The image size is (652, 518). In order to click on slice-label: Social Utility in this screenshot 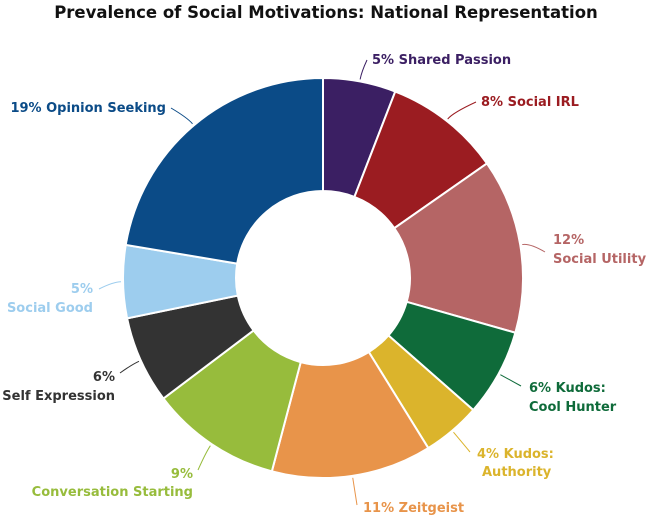, I will do `click(600, 259)`.